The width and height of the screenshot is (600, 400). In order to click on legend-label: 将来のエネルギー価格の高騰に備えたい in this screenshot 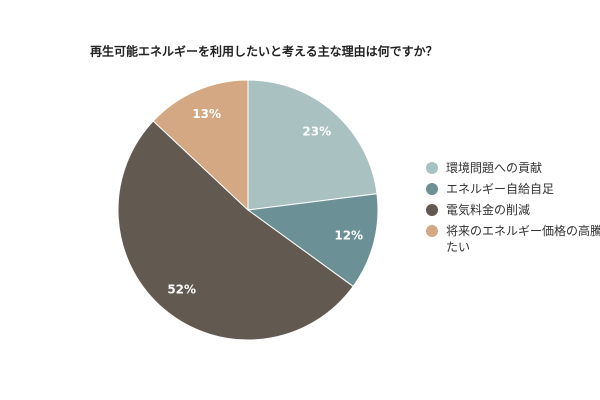, I will do `click(523, 239)`.